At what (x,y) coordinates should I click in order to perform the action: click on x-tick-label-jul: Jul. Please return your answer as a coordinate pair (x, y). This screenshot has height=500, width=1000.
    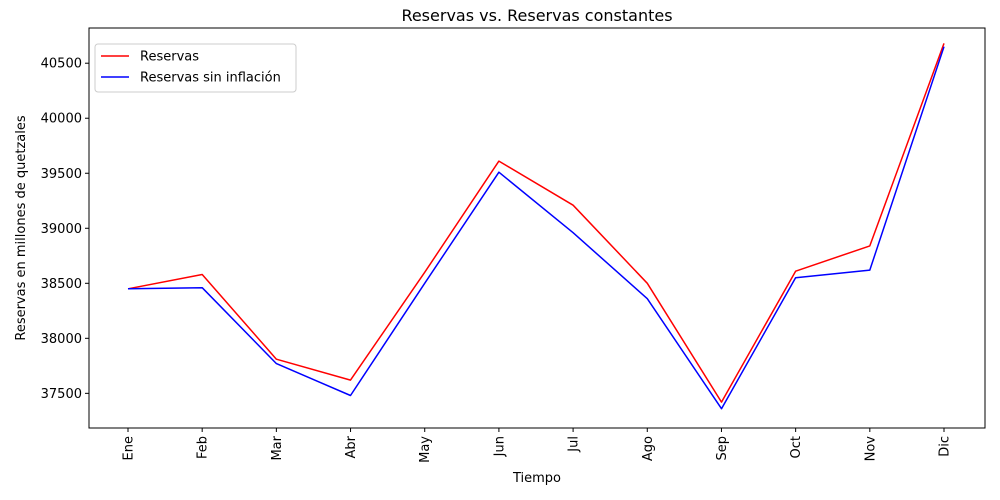
    Looking at the image, I should click on (574, 444).